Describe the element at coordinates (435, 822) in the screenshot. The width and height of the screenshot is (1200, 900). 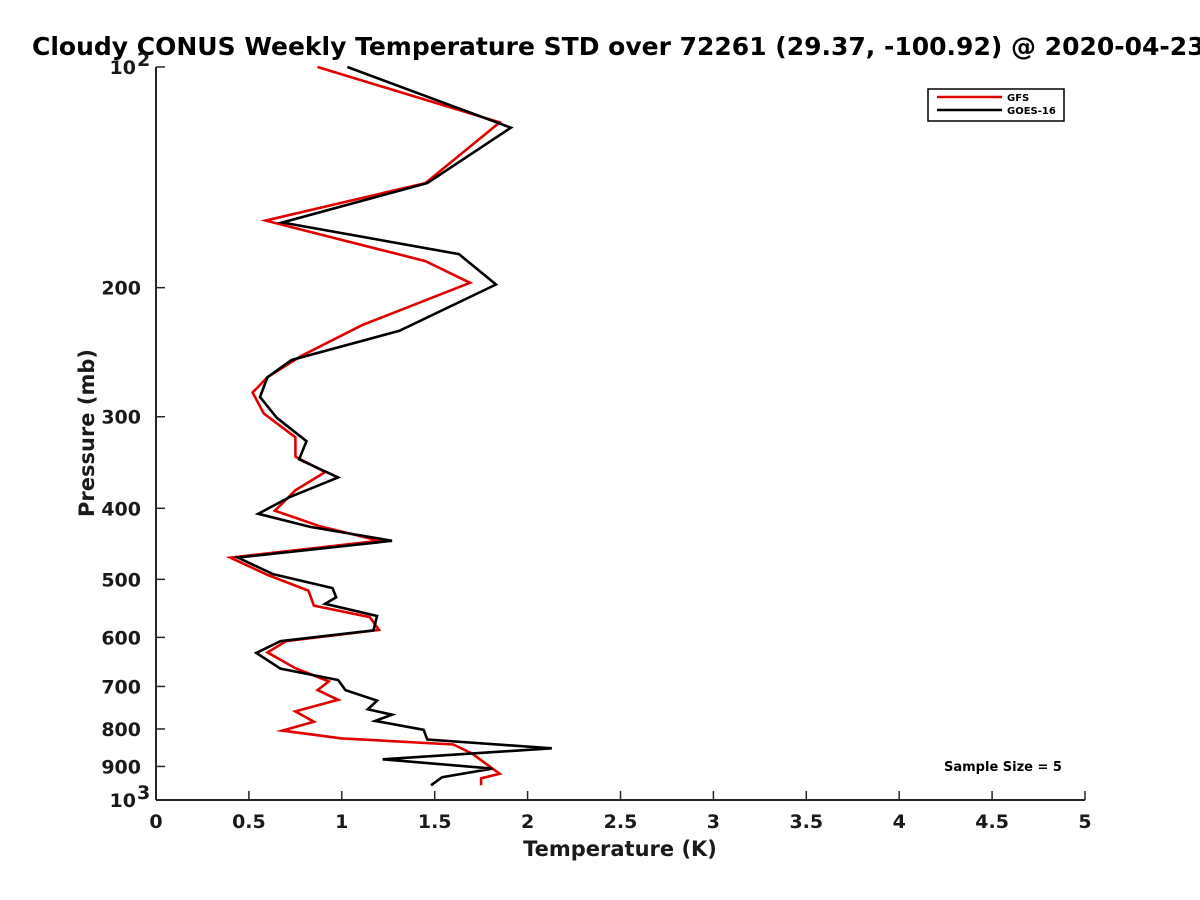
I see `x-tick-label: 1.5` at that location.